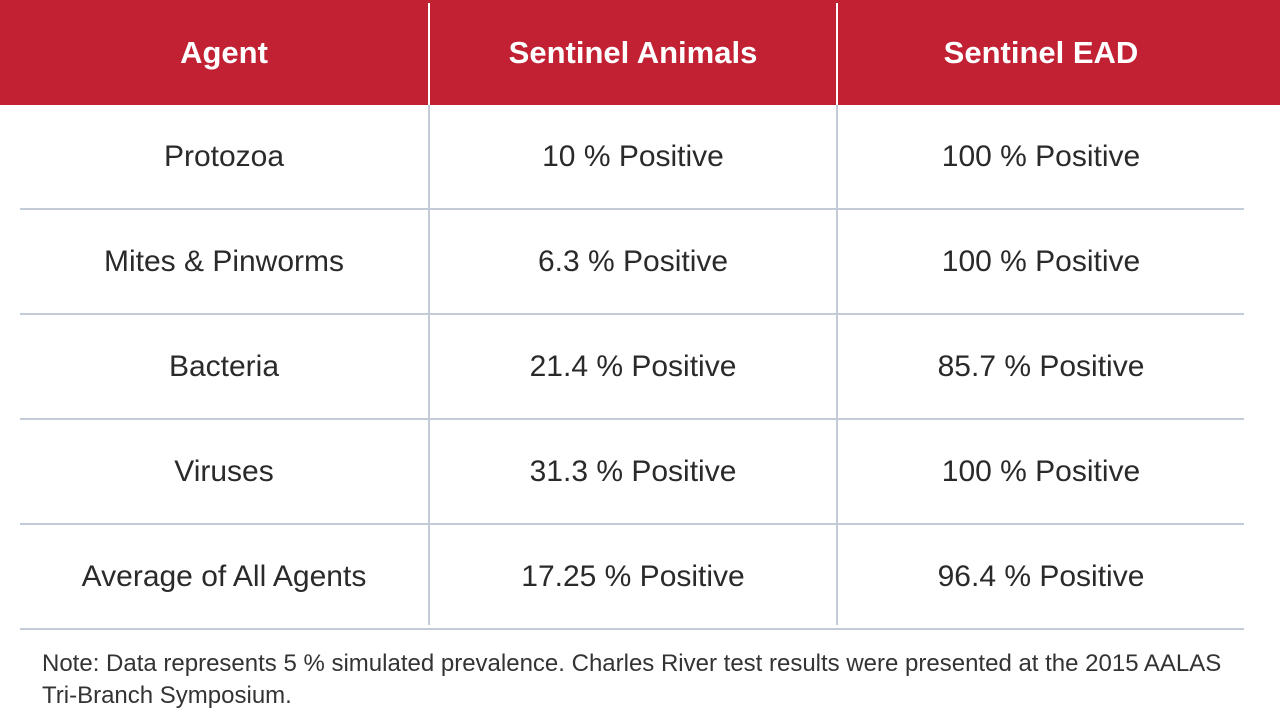 The height and width of the screenshot is (720, 1280). I want to click on table-row: Protozoa 10 % Positive 100 % Positive, so click(632, 157).